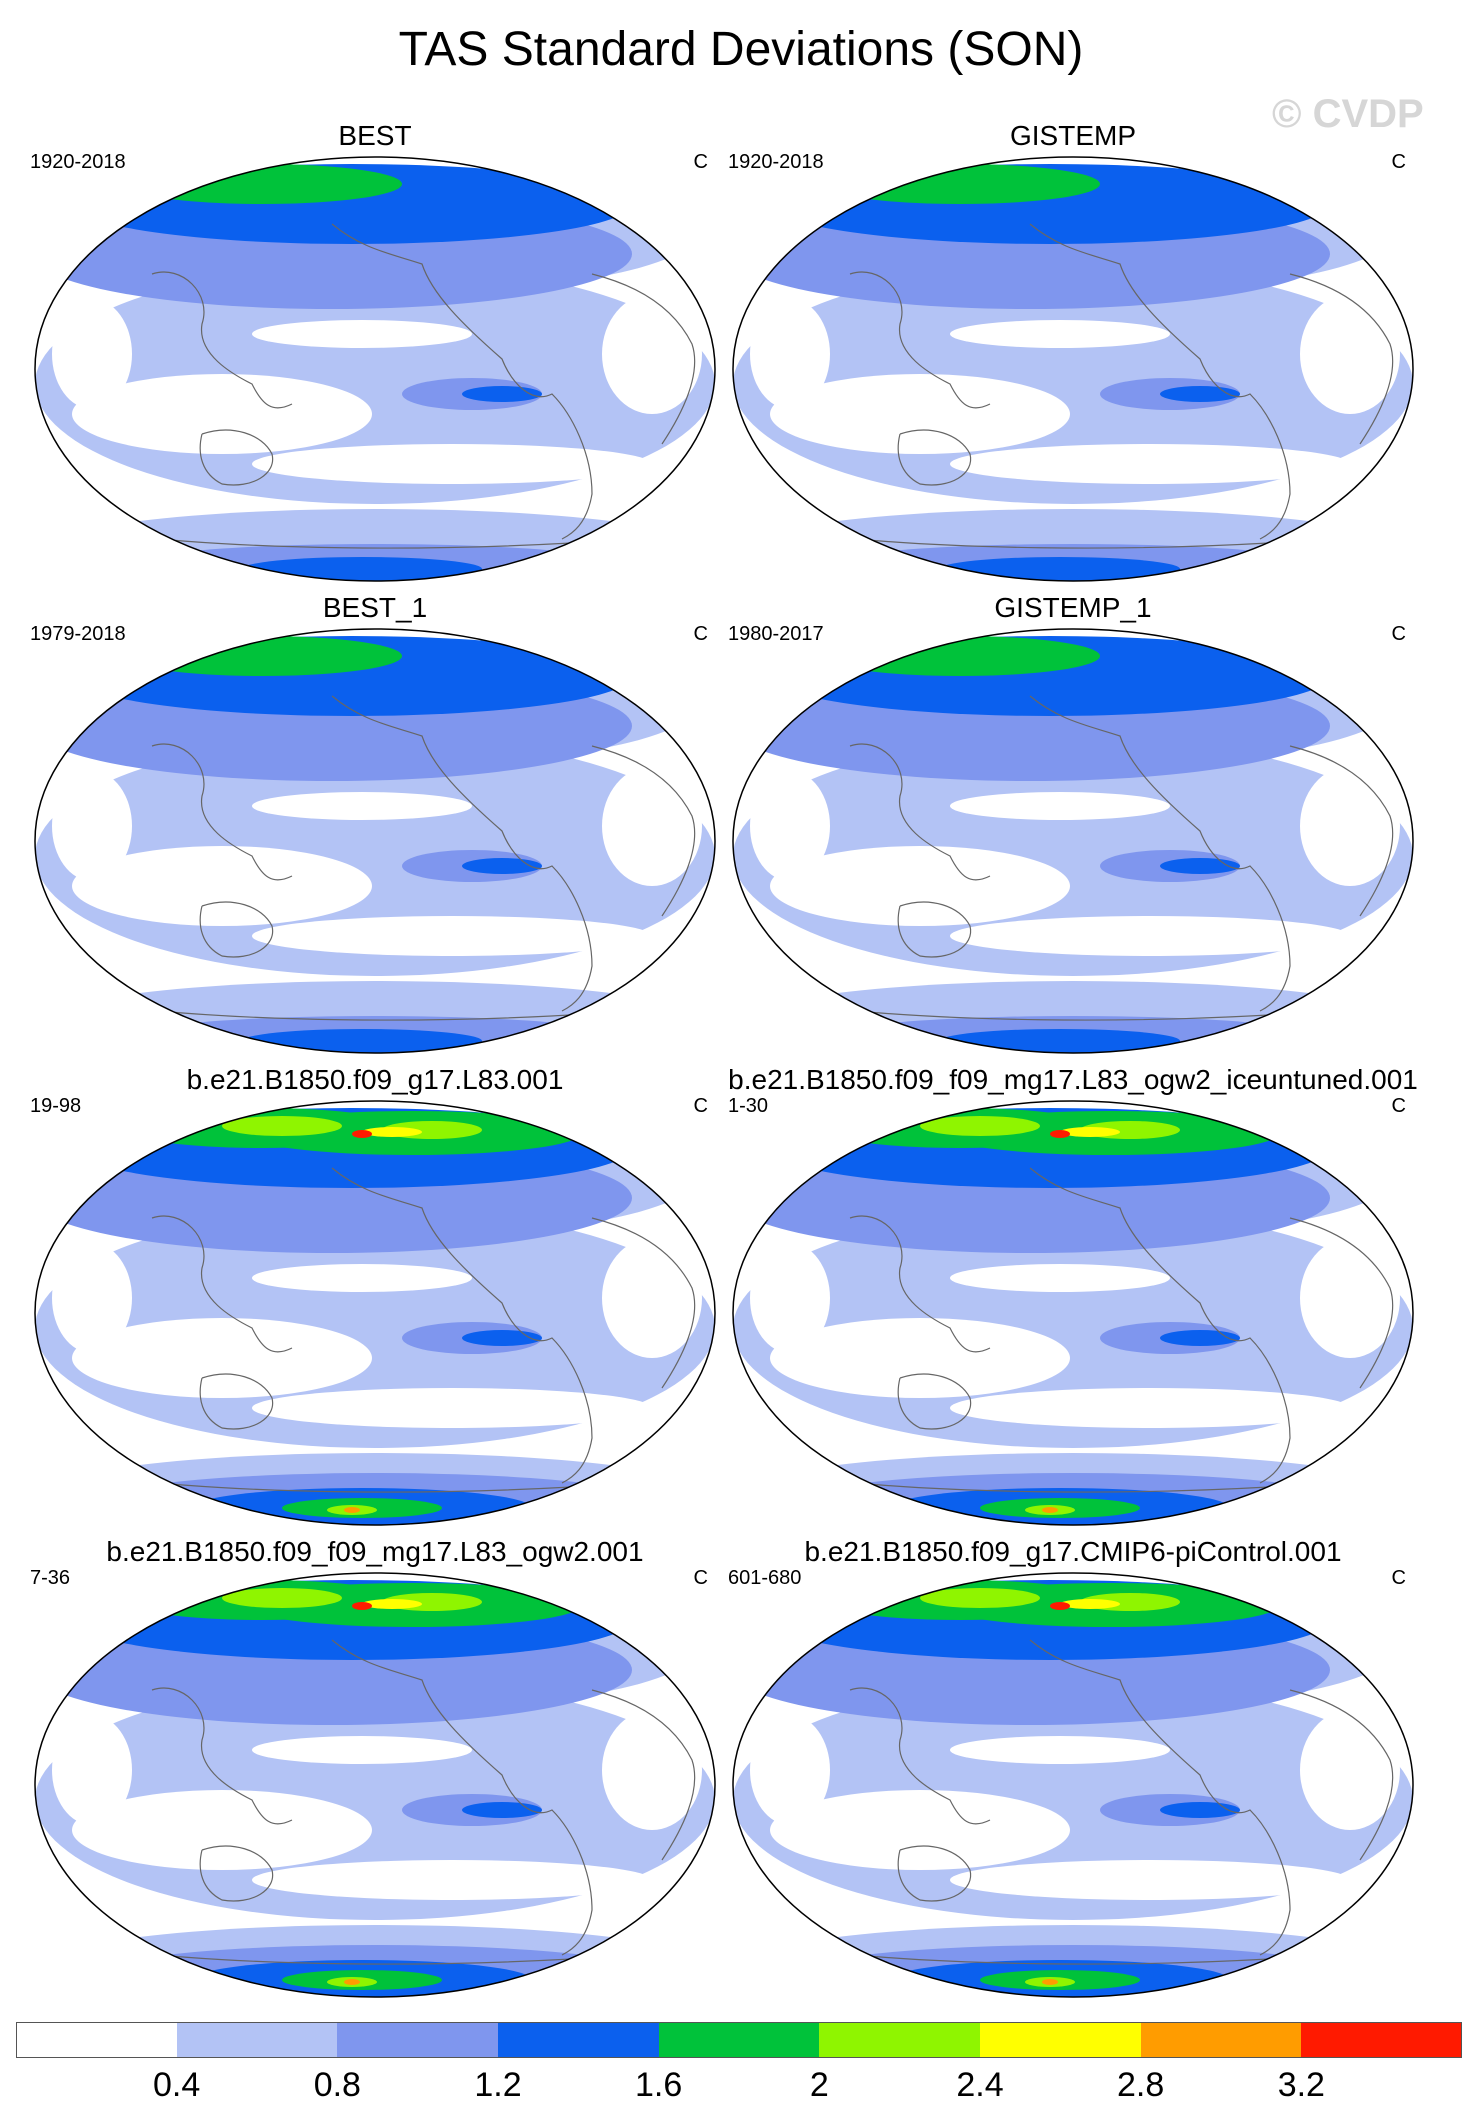 The image size is (1482, 2126). What do you see at coordinates (1073, 1551) in the screenshot?
I see `panel-title: b.e21.B1850.f09_g17.CMIP6-piControl.001` at bounding box center [1073, 1551].